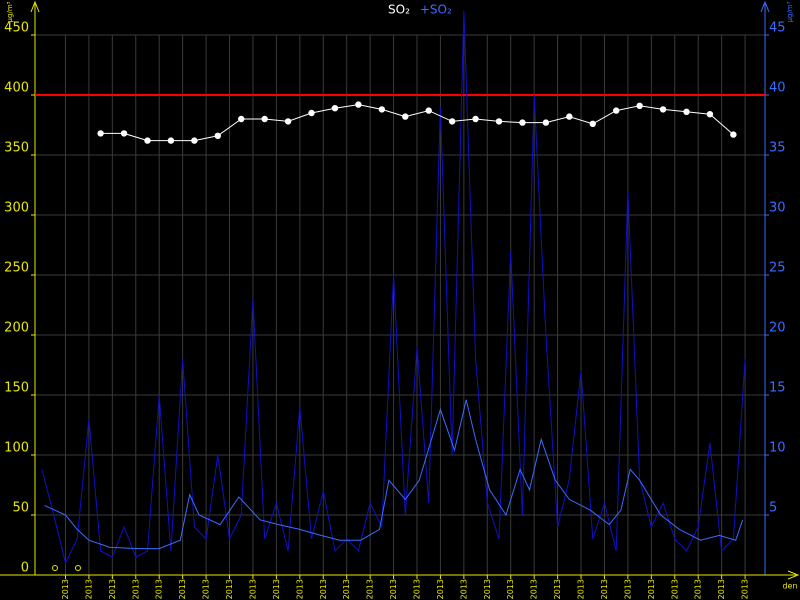  I want to click on x-tick-label: 5.8. 2013, so click(510, 589).